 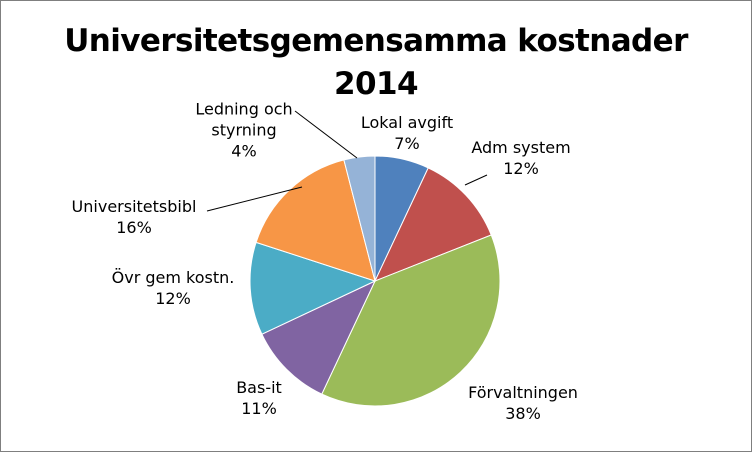 I want to click on data-label-adm-system: Adm system 12%, so click(x=520, y=158).